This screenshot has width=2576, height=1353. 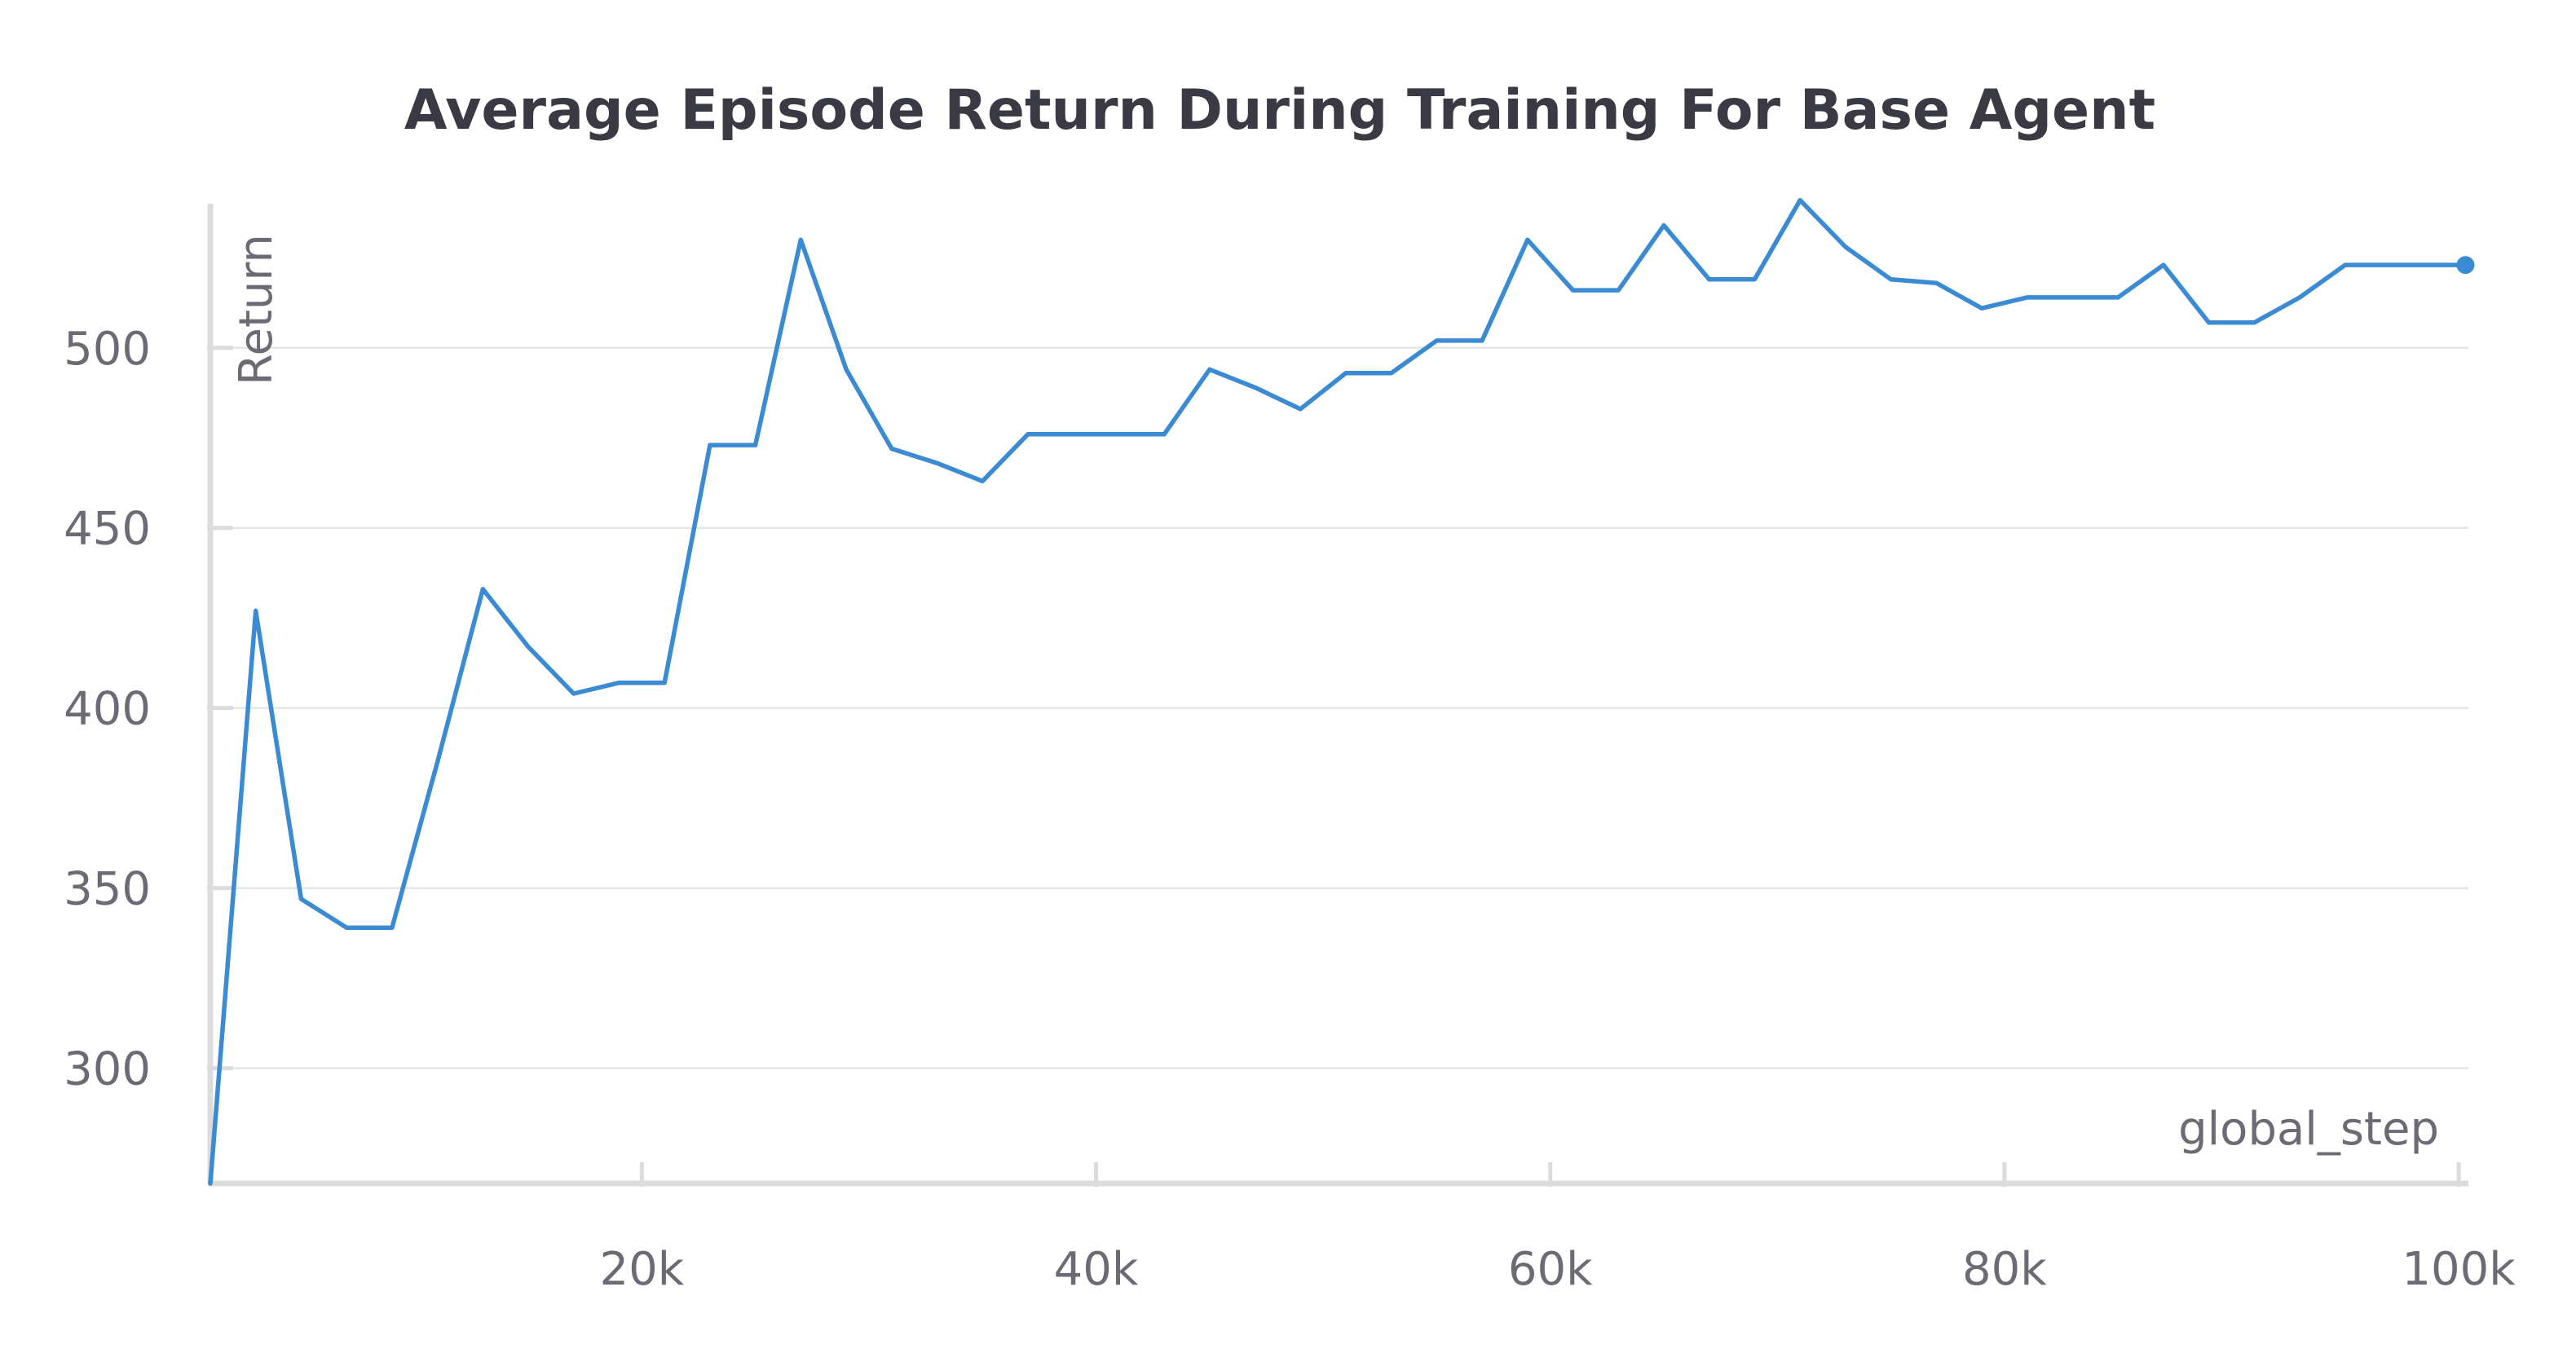 What do you see at coordinates (2459, 1269) in the screenshot?
I see `x-tick-label-100000: 100k` at bounding box center [2459, 1269].